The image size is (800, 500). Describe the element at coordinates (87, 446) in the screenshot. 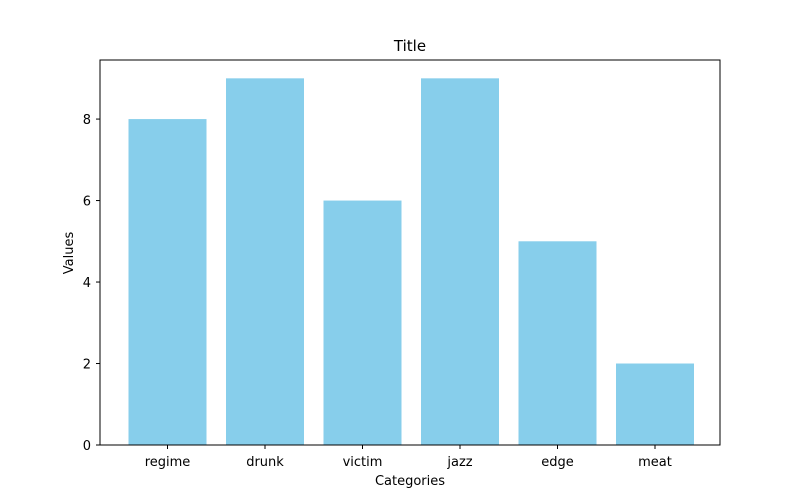

I see `y-tick-label: 0` at that location.